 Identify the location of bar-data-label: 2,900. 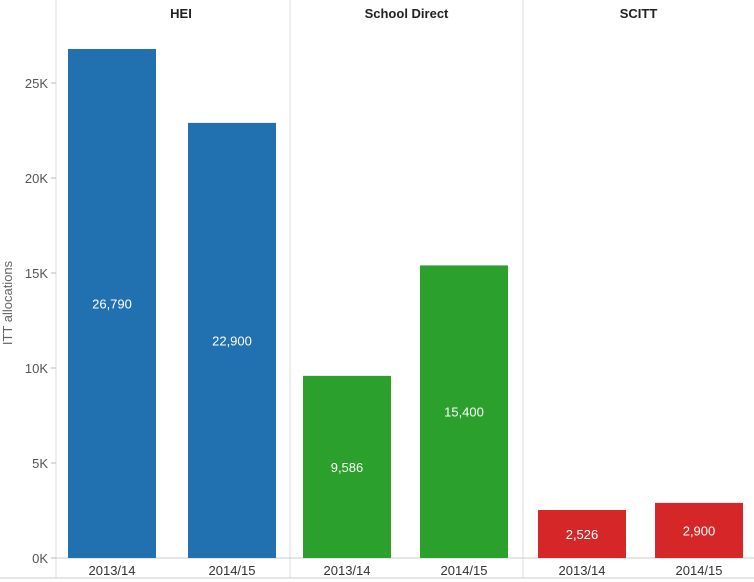
(699, 530).